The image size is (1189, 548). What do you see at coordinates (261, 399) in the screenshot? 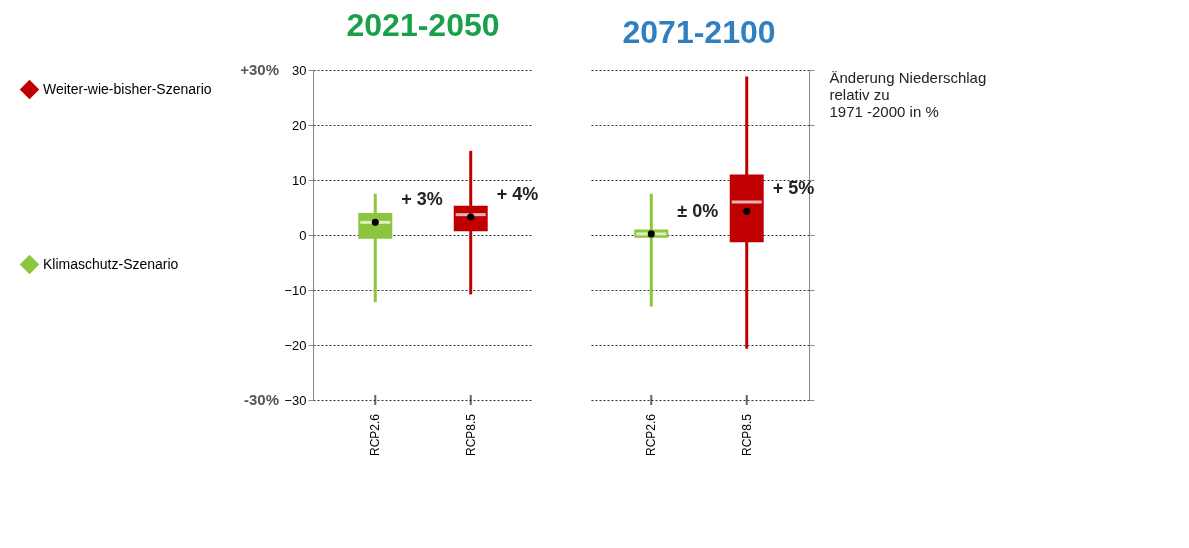
I see `text: -30%` at bounding box center [261, 399].